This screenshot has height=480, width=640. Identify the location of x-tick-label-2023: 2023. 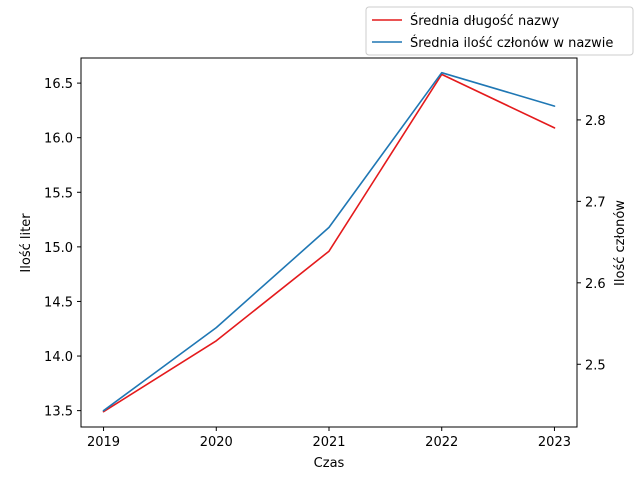
(554, 442).